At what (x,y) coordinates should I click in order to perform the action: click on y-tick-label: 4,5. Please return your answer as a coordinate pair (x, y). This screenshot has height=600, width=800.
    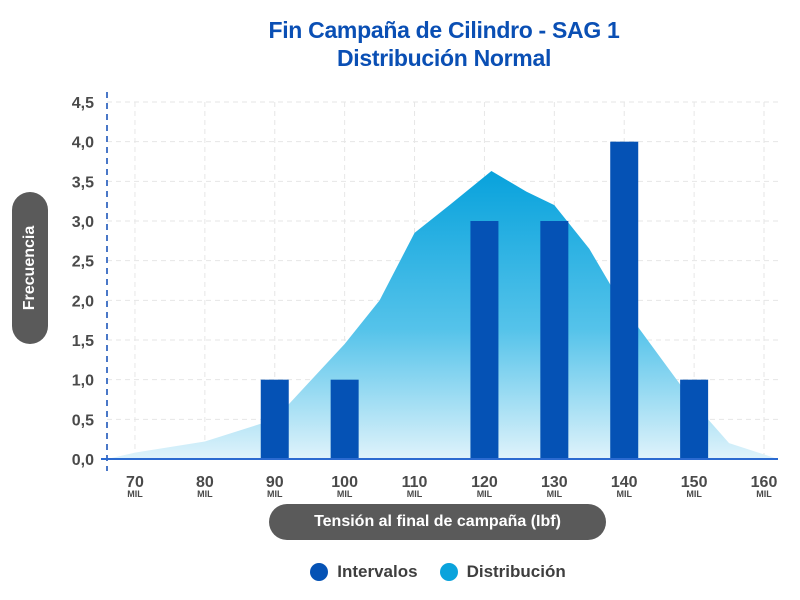
    Looking at the image, I should click on (83, 103).